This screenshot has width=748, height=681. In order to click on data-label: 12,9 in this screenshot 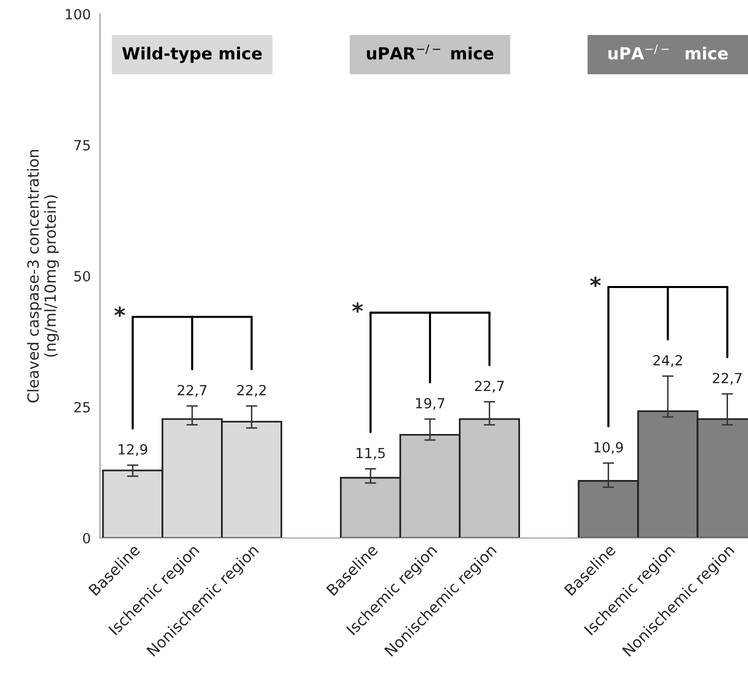, I will do `click(133, 450)`.